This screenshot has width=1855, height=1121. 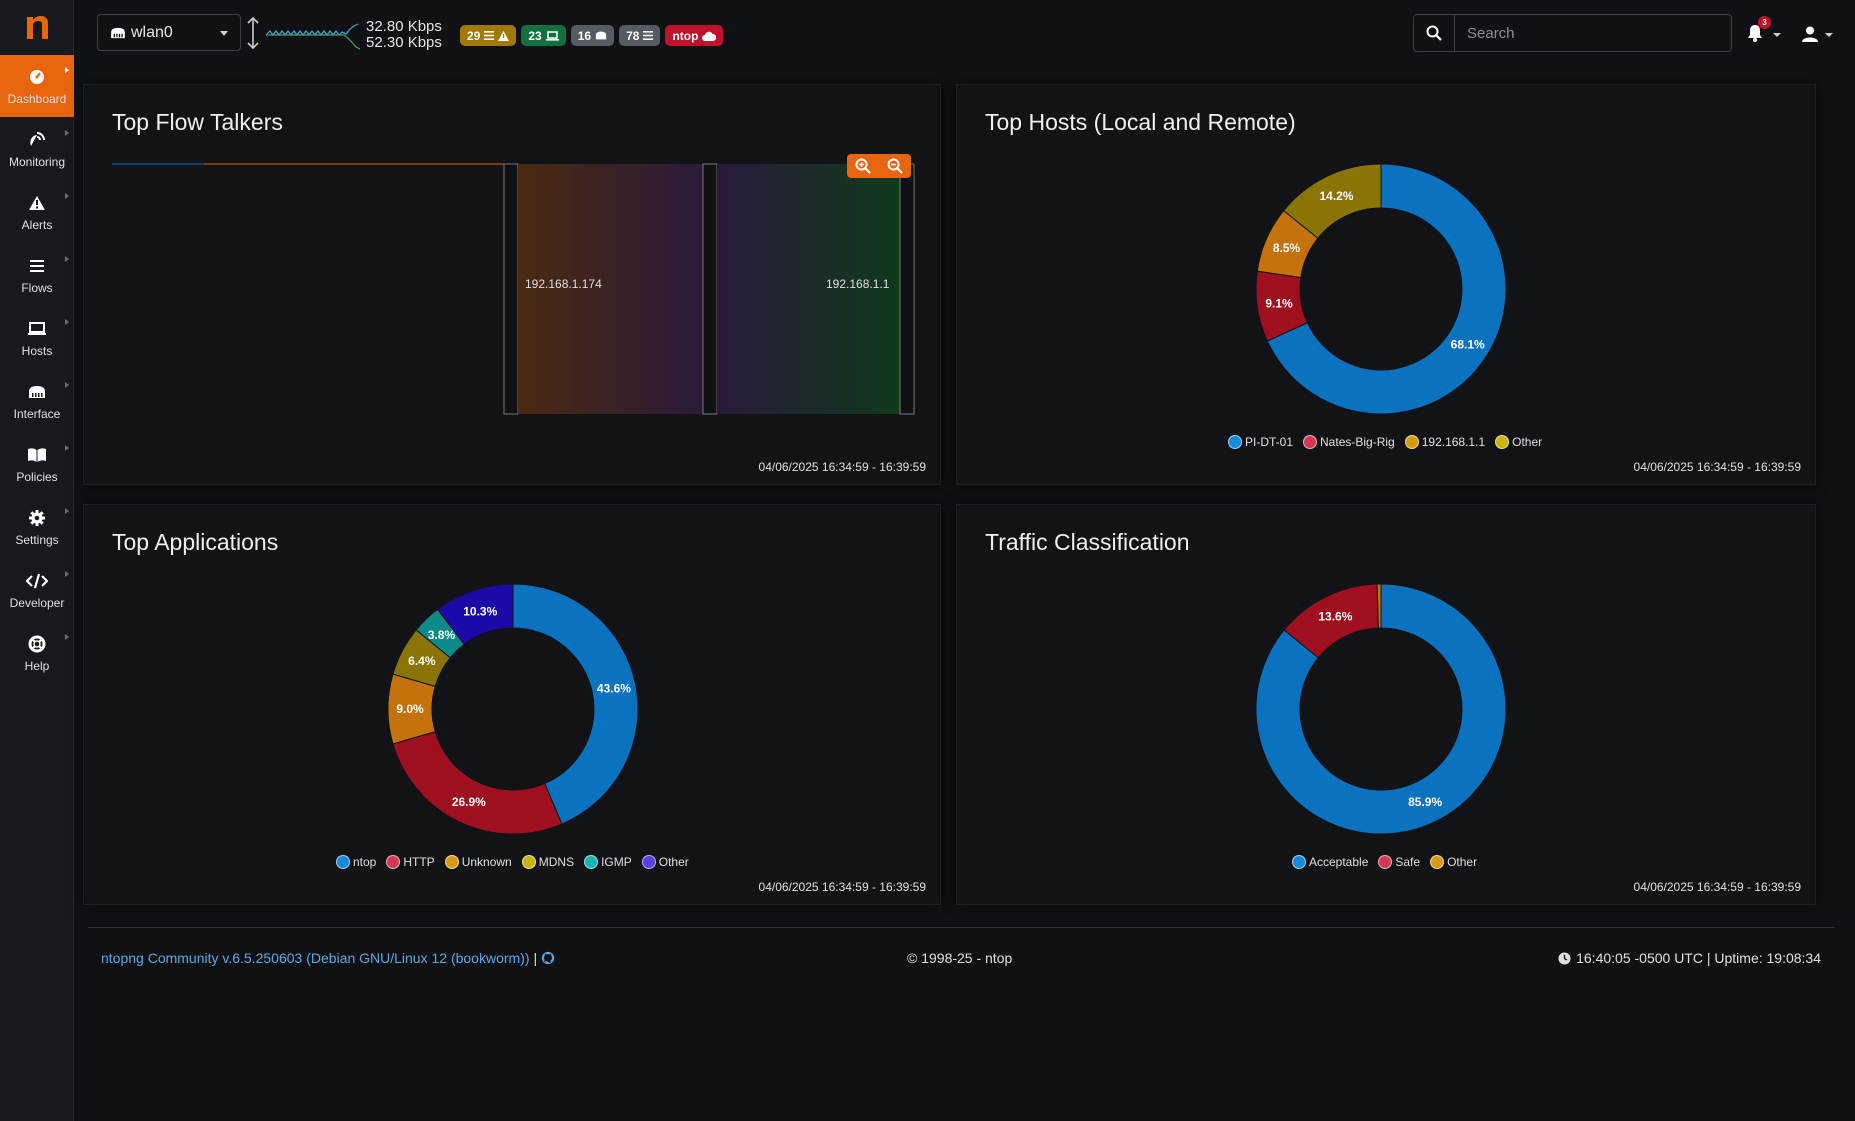 What do you see at coordinates (404, 26) in the screenshot?
I see `upload-speed: 32.80 Kbps` at bounding box center [404, 26].